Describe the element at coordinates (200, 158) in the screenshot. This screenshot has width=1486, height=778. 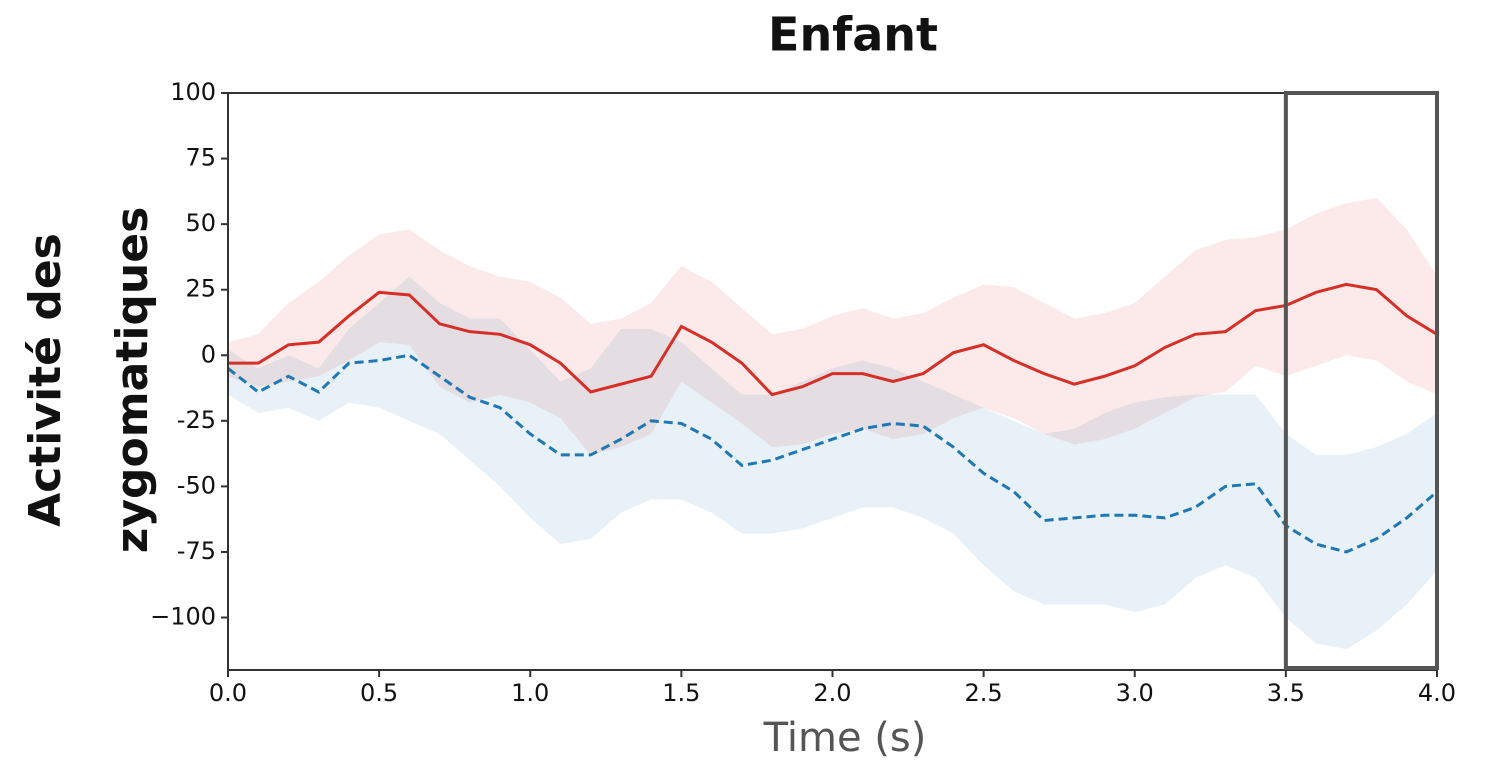
I see `y-tick-label: 75` at that location.